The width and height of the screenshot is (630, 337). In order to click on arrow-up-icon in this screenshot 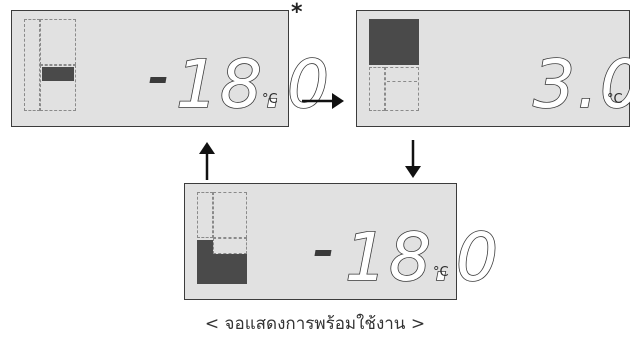, I will do `click(207, 161)`.